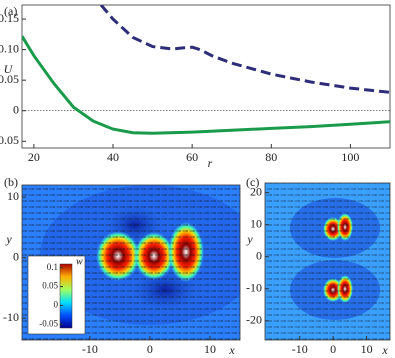  What do you see at coordinates (254, 320) in the screenshot?
I see `y-tick-label: -20` at bounding box center [254, 320].